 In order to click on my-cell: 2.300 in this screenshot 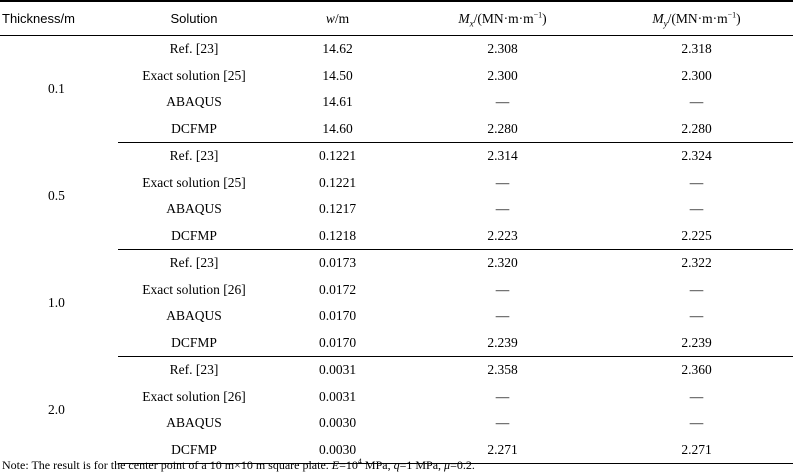, I will do `click(696, 75)`.